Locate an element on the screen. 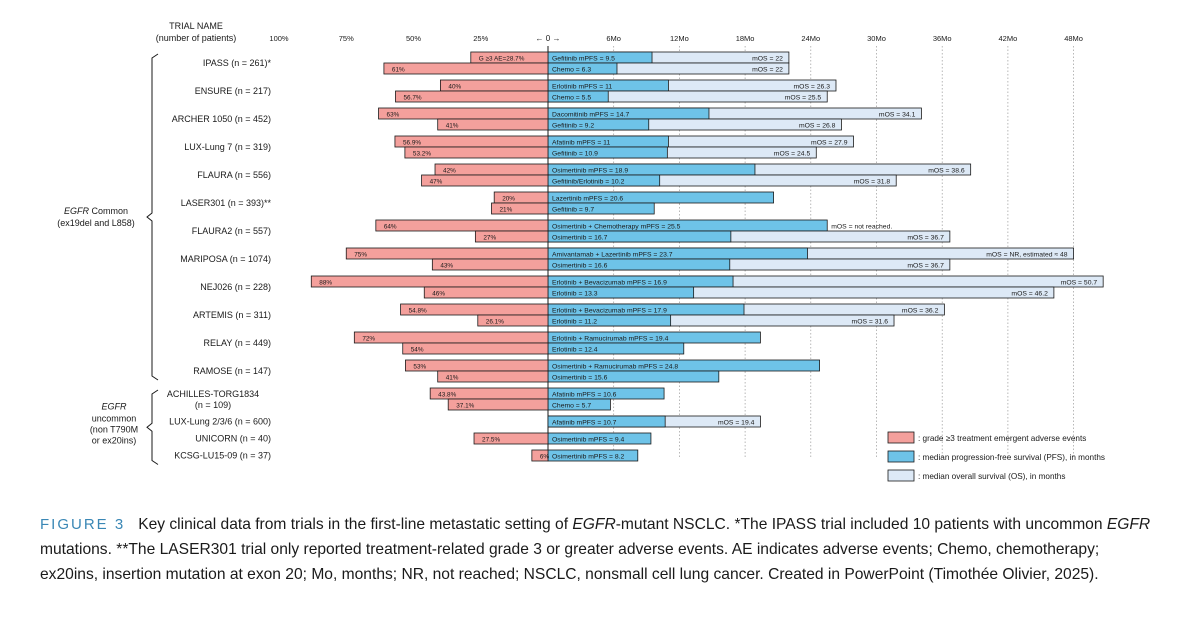 This screenshot has height=623, width=1199. group-sublabel: (ex19del and L858) is located at coordinates (96, 223).